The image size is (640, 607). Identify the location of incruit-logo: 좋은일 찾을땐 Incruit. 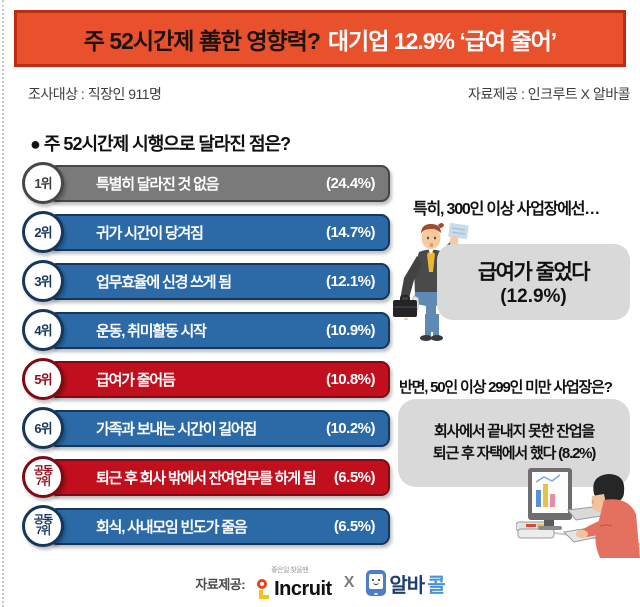
(294, 583).